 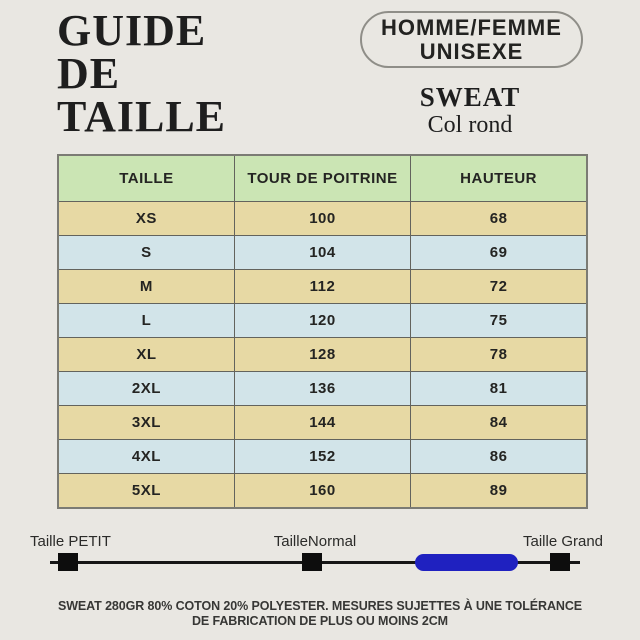 I want to click on slider-marker-petit, so click(x=68, y=562).